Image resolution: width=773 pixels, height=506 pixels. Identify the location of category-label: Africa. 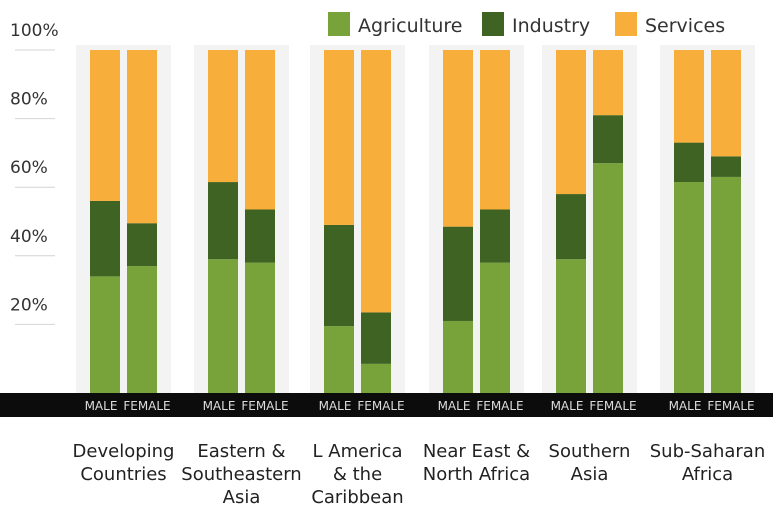
(707, 474).